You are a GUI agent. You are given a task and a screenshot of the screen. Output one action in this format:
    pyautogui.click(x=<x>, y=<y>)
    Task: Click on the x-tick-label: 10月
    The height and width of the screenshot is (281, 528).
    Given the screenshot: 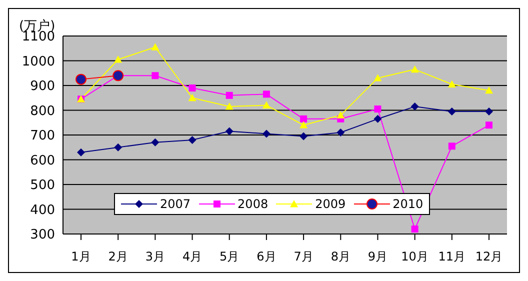 What is the action you would take?
    pyautogui.click(x=414, y=257)
    